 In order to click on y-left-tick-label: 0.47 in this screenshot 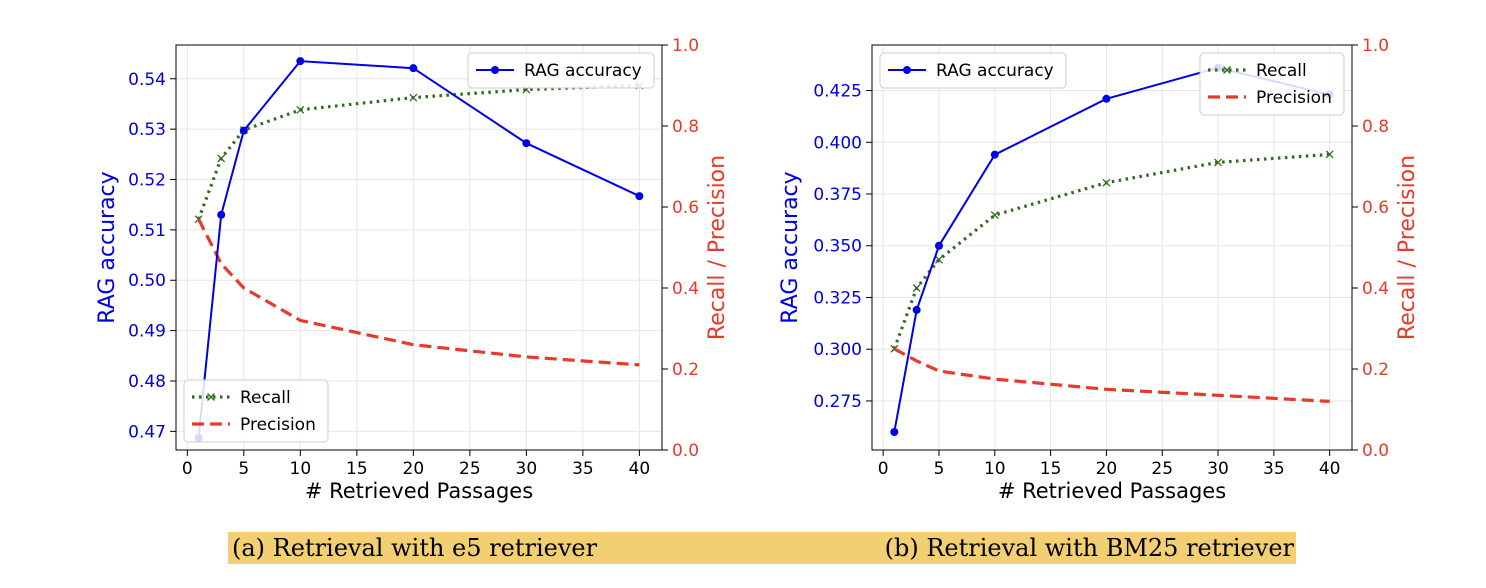, I will do `click(147, 432)`.